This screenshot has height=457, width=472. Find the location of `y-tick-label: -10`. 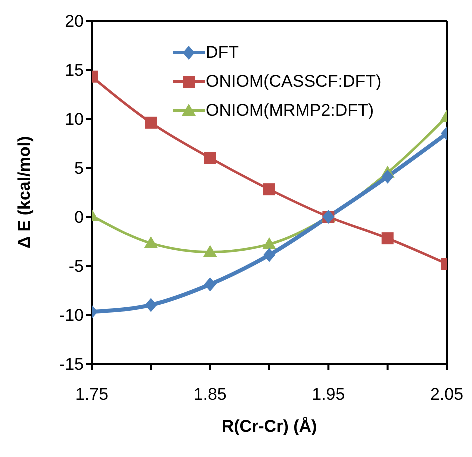

y-tick-label: -10 is located at coordinates (71, 316).